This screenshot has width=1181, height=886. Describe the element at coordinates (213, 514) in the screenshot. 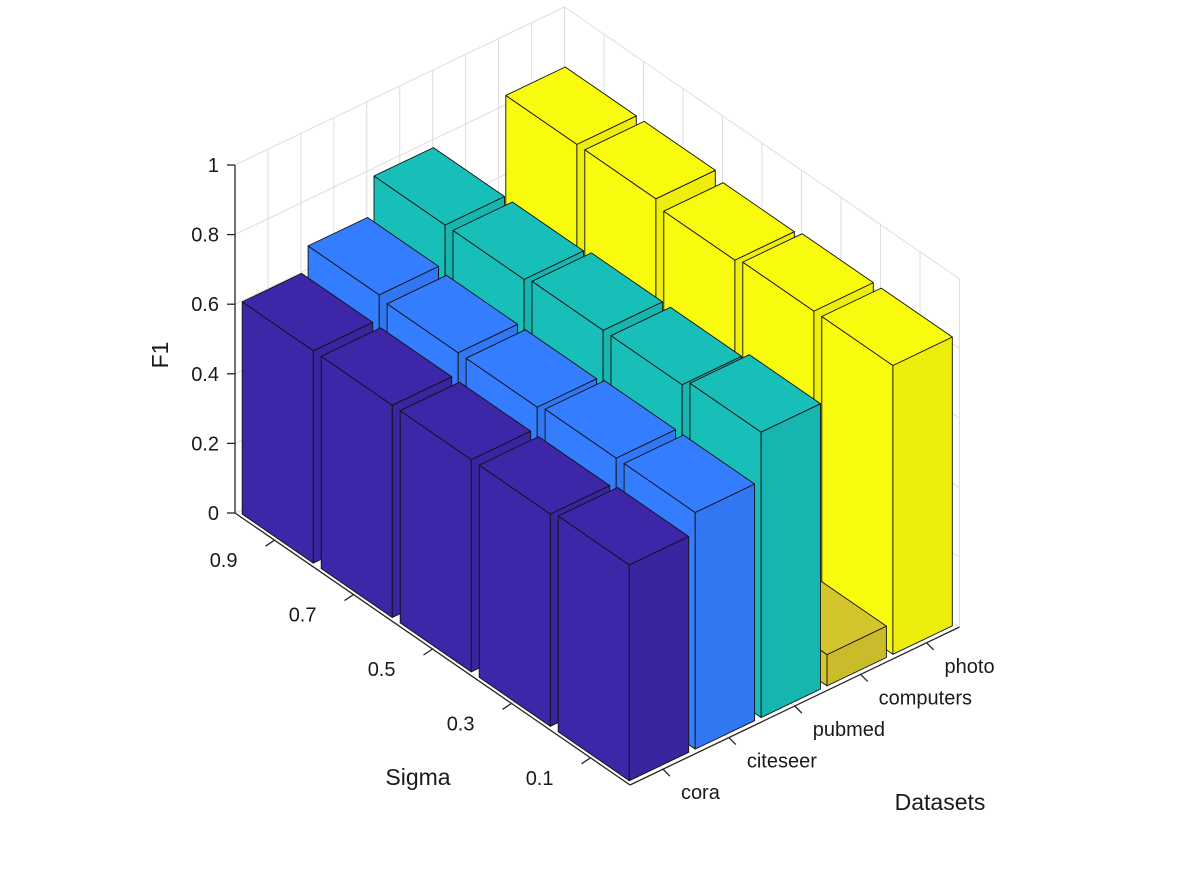

I see `z-tick-label: 0` at that location.